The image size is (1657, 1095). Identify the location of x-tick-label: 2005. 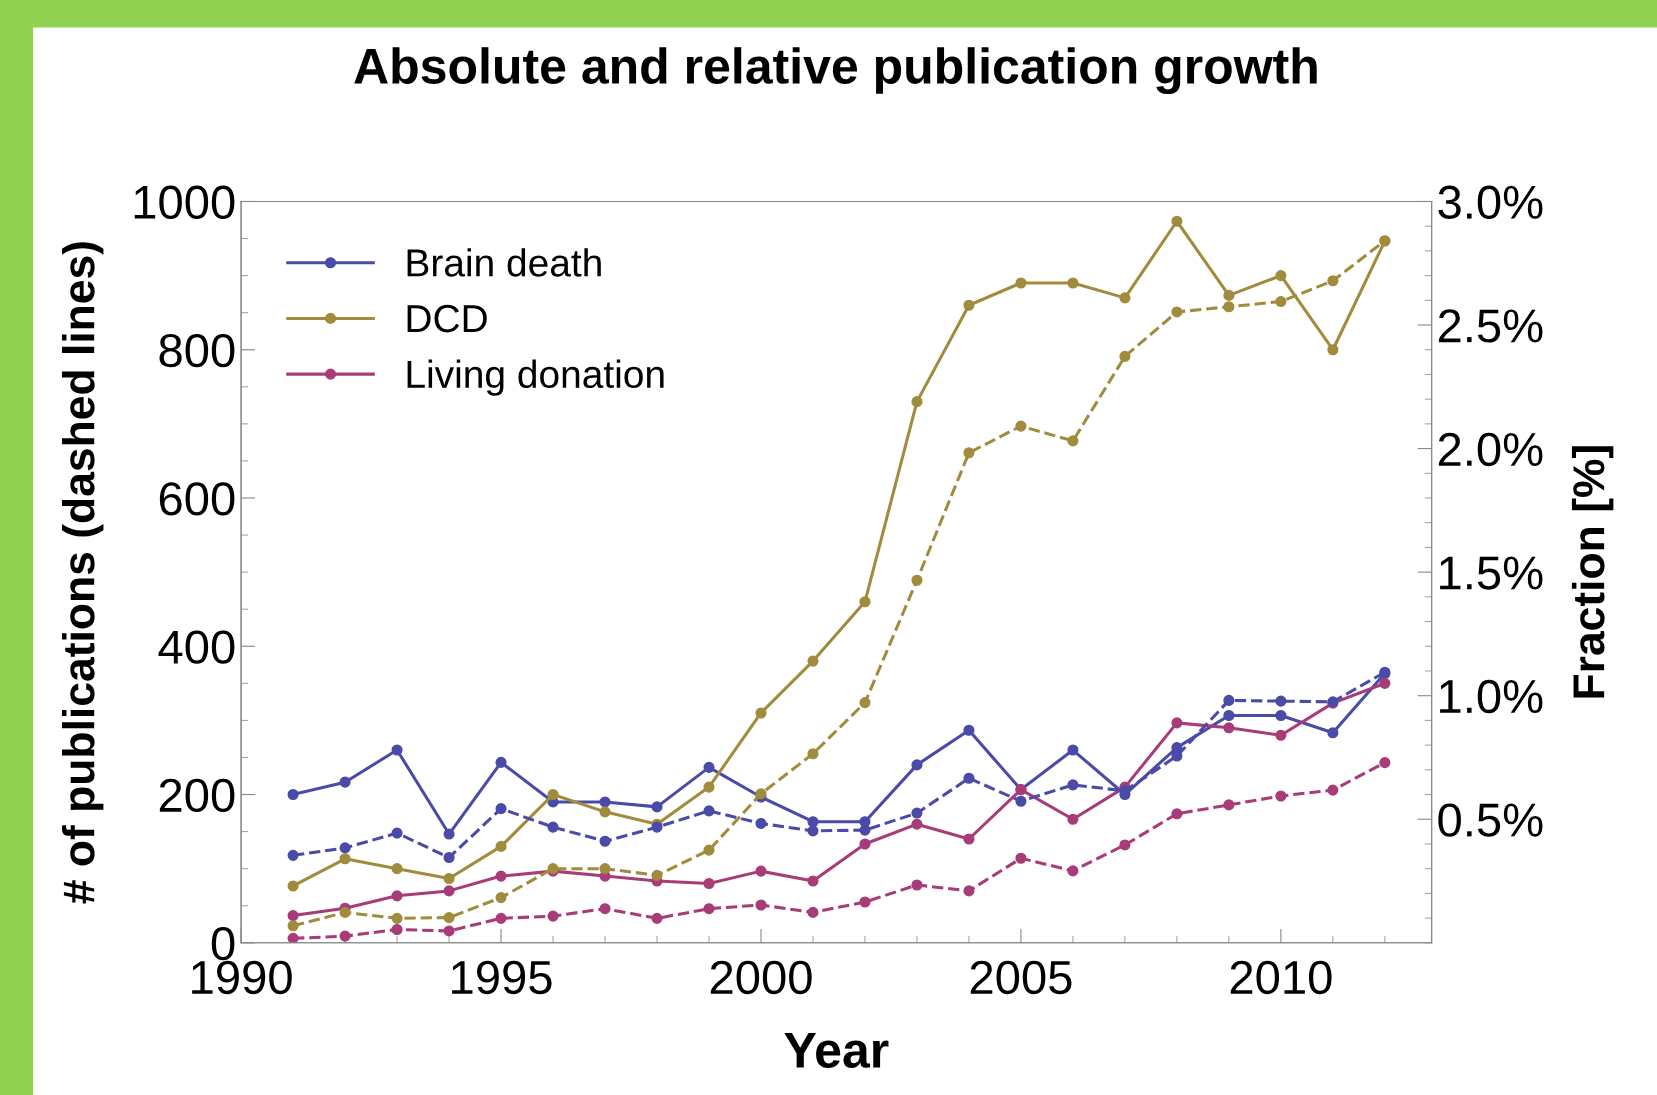
(1021, 977).